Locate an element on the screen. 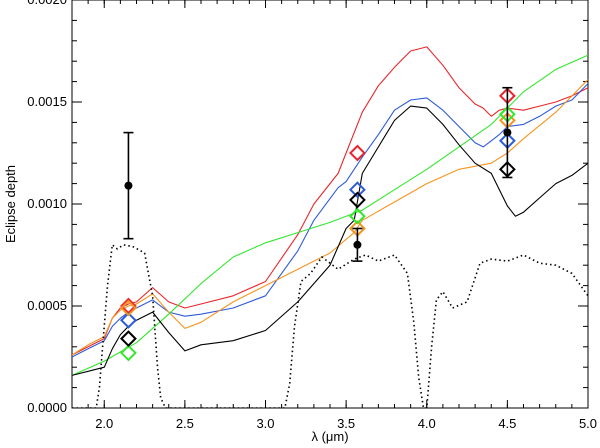 This screenshot has width=600, height=448. band-marker-orange-model is located at coordinates (128, 308).